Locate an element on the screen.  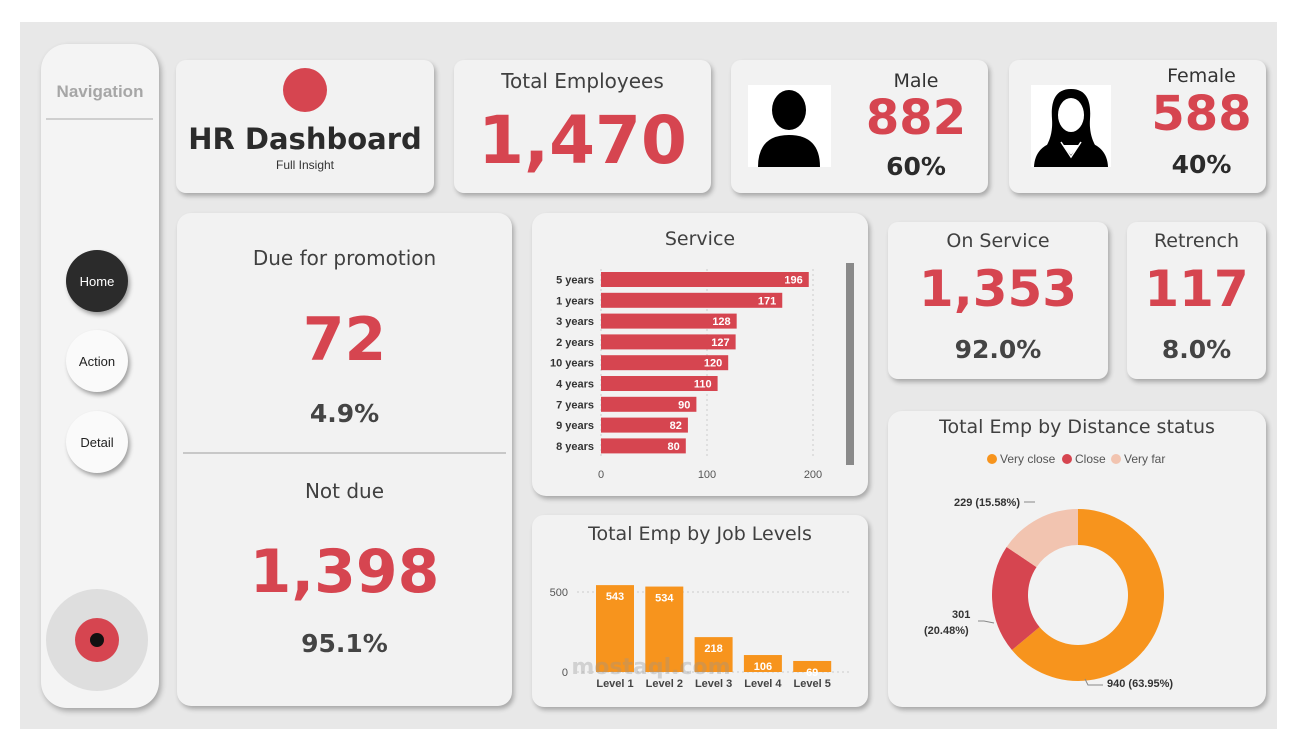
levels-data-label: 69 is located at coordinates (812, 673).